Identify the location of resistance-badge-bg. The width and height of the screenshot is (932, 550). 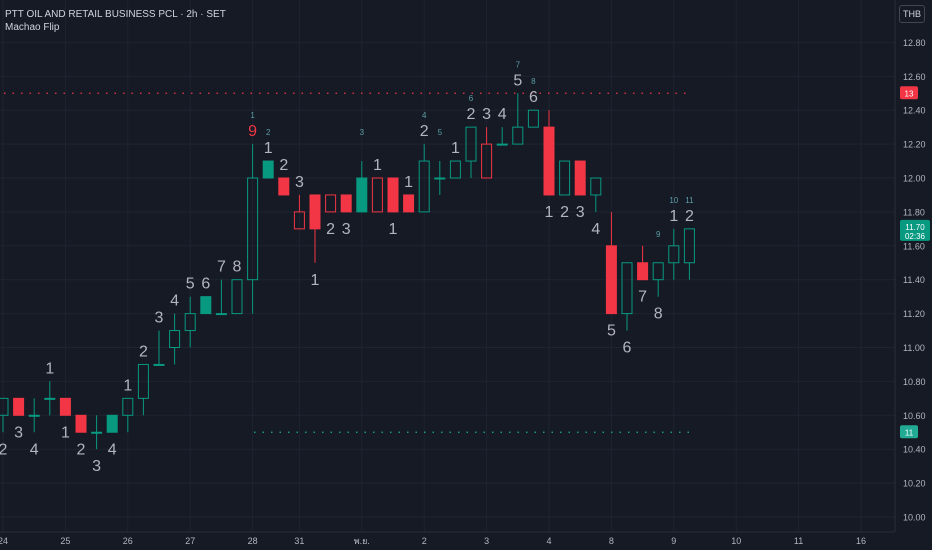
(909, 93).